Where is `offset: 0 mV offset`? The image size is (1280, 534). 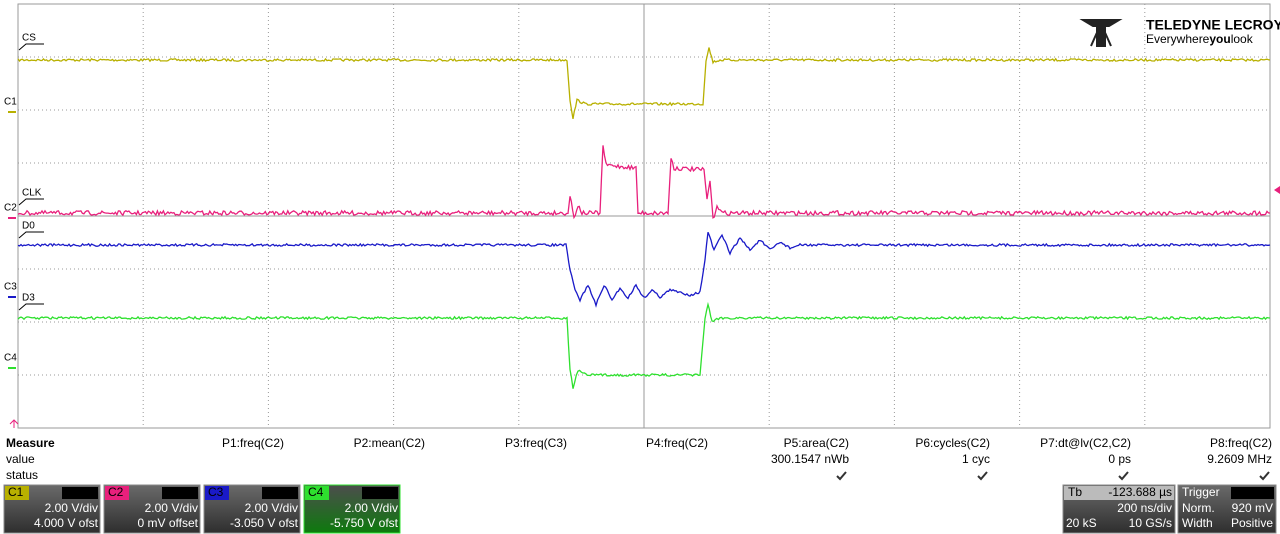 offset: 0 mV offset is located at coordinates (168, 523).